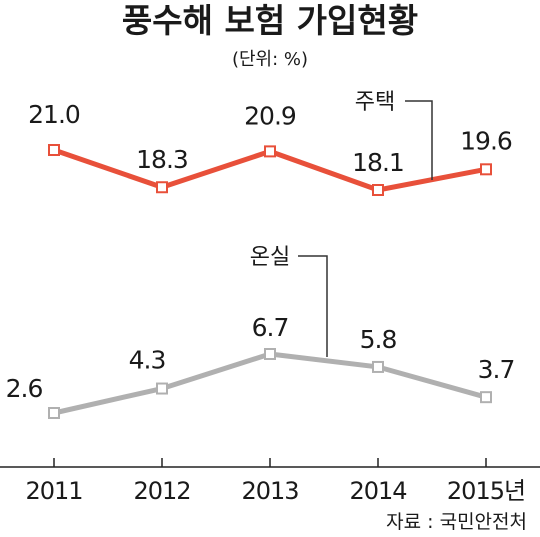 The height and width of the screenshot is (537, 540). I want to click on value-label-housing-1: 18.3, so click(162, 159).